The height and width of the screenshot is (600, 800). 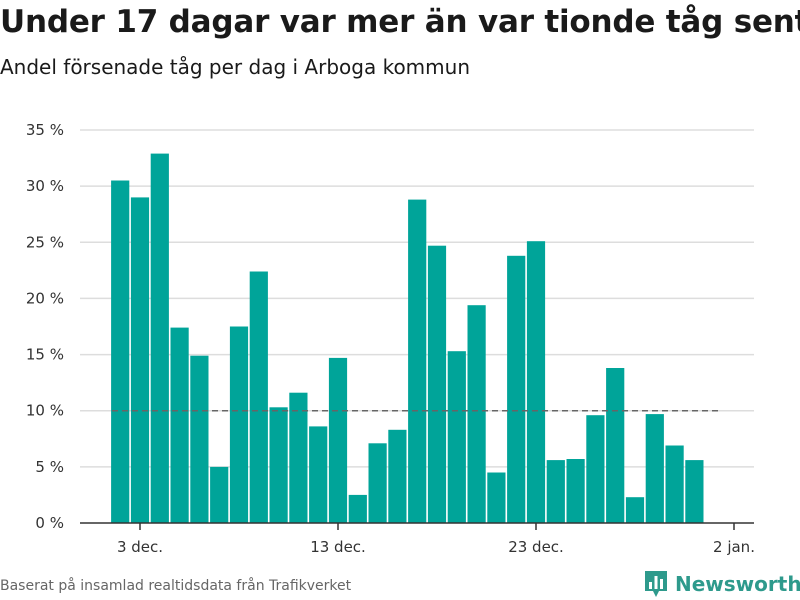 I want to click on y-tick-label: 35 %, so click(x=45, y=130).